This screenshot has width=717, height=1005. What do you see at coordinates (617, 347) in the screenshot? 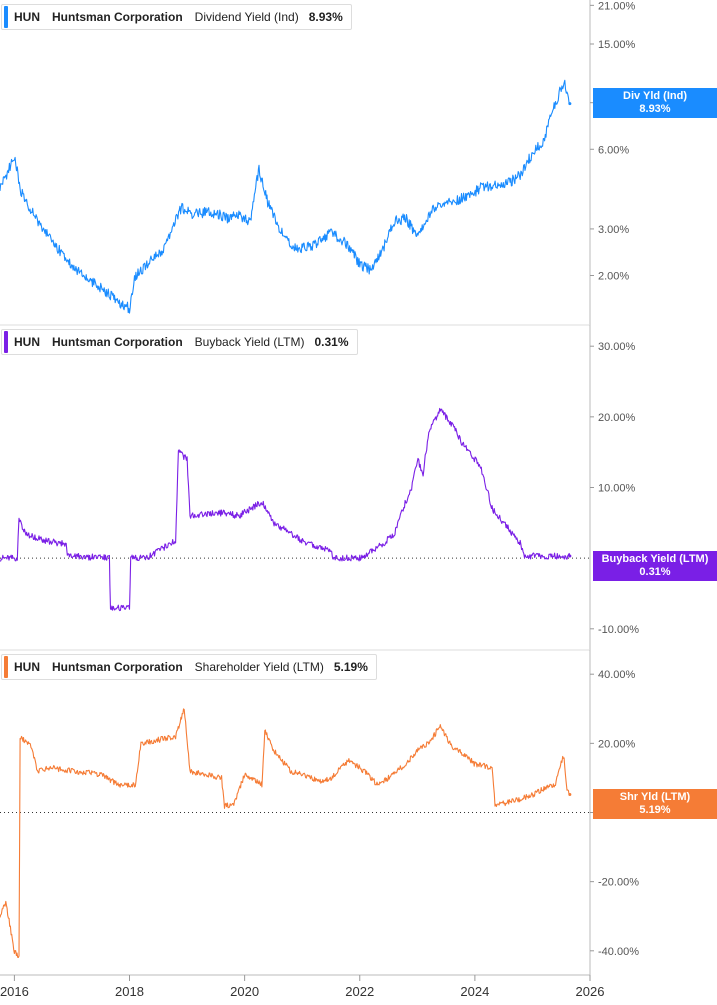
I see `y-tick-label: 30.00%` at bounding box center [617, 347].